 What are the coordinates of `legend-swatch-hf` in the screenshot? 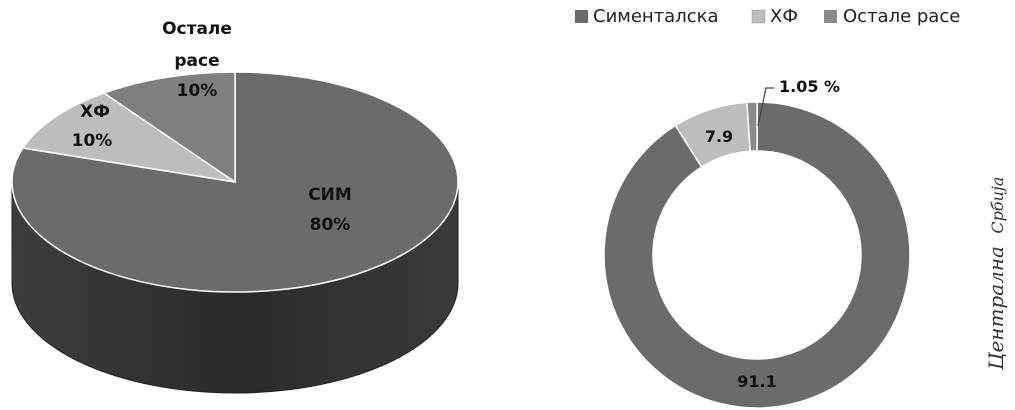 It's located at (758, 16).